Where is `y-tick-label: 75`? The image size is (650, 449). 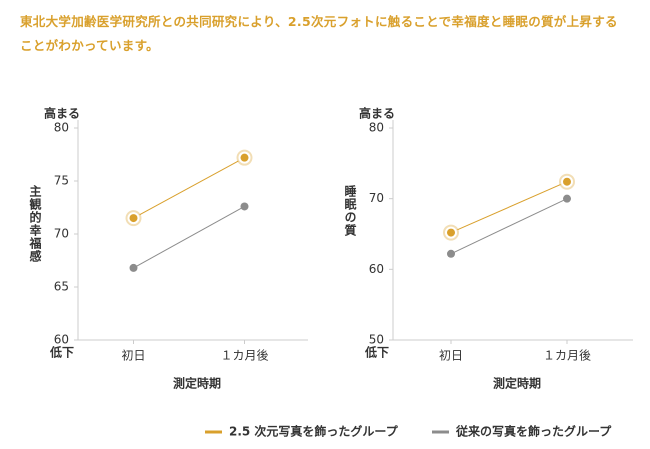 y-tick-label: 75 is located at coordinates (61, 181).